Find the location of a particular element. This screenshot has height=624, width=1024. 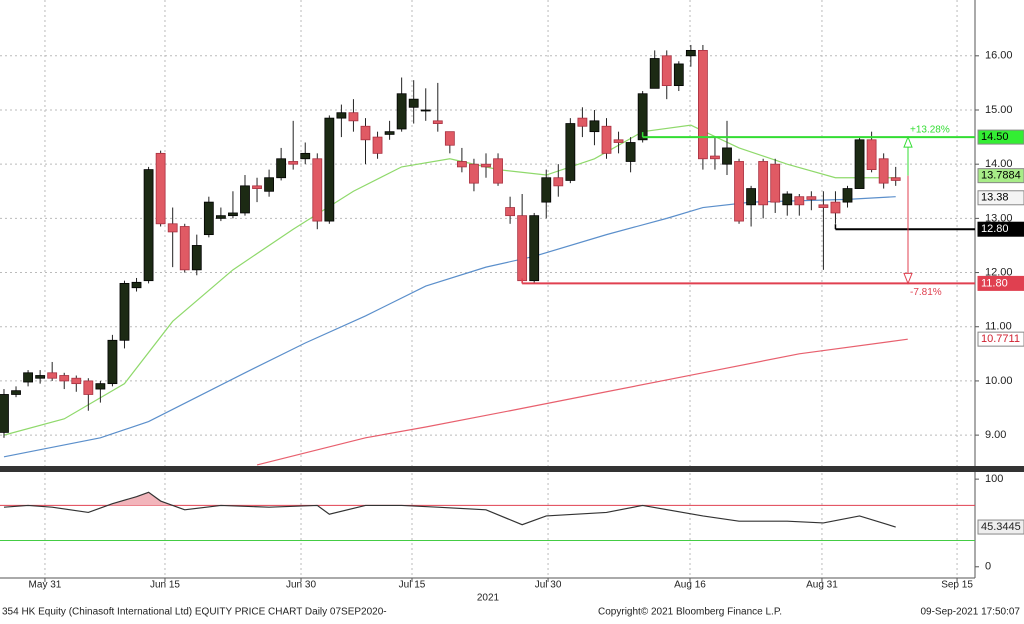

x-tick-label: Aug 31 is located at coordinates (822, 585).